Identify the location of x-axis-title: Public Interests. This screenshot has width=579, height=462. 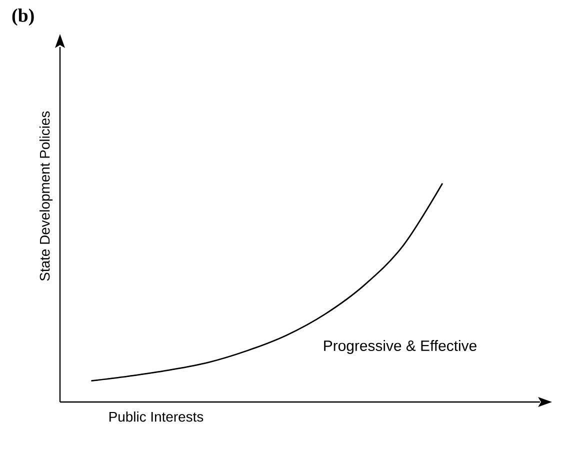
(156, 416).